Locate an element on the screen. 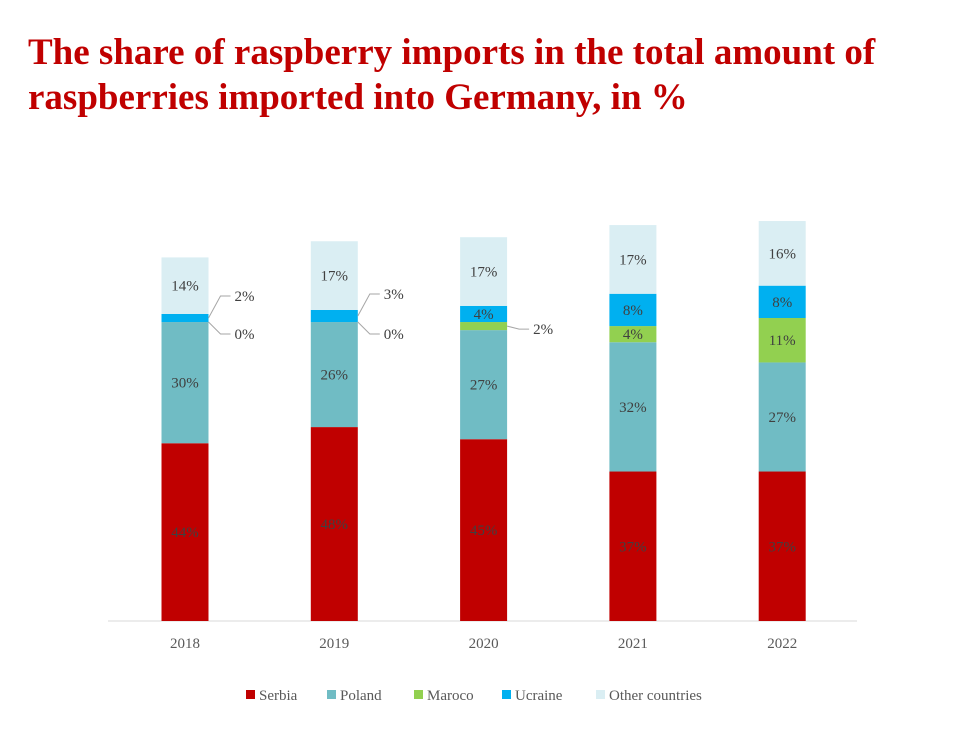  data-label: 44% is located at coordinates (185, 533).